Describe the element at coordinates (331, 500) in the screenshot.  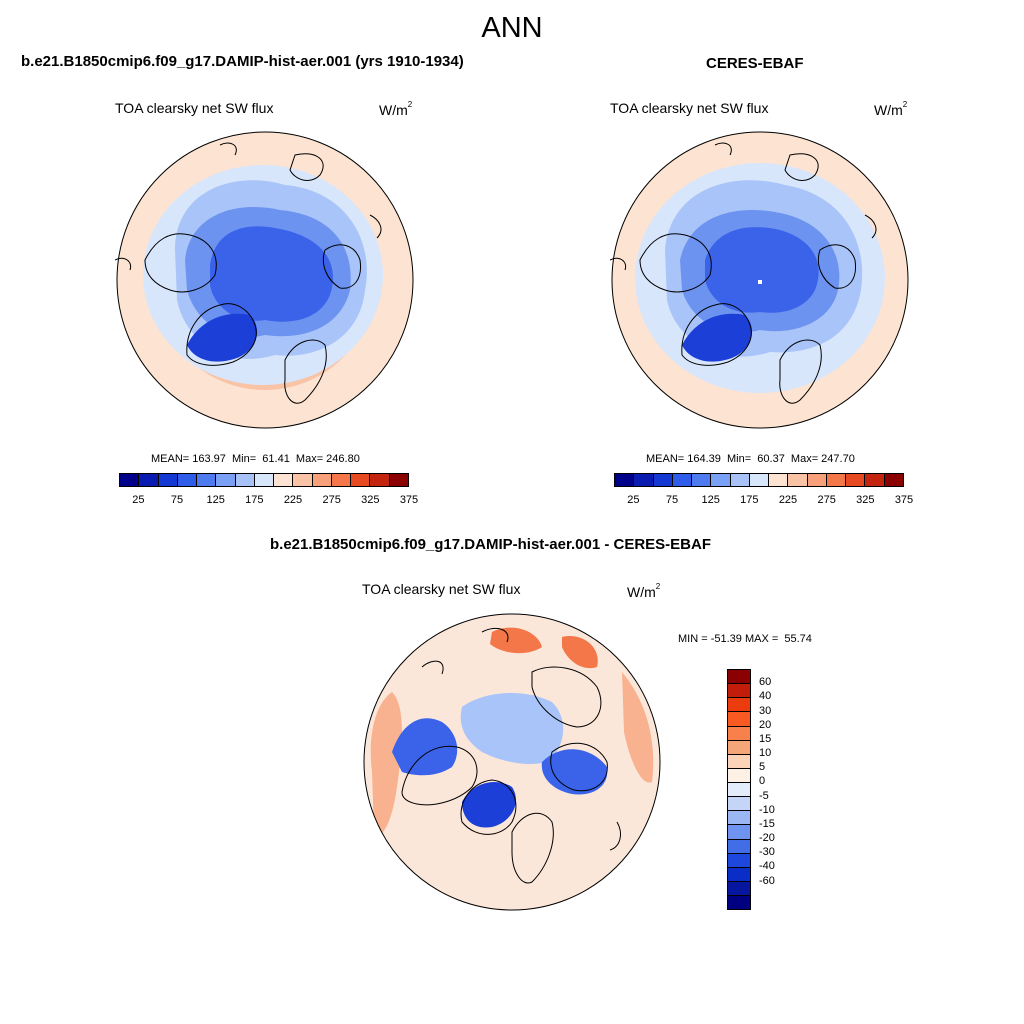
I see `model-colorbar-tick-label: 275` at that location.